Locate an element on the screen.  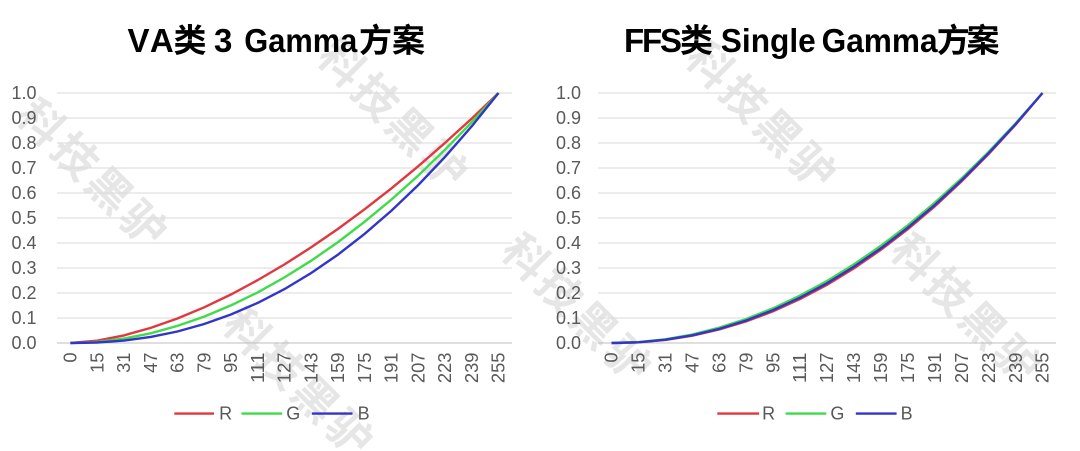
svg-text: FFS is located at coordinates (653, 40).